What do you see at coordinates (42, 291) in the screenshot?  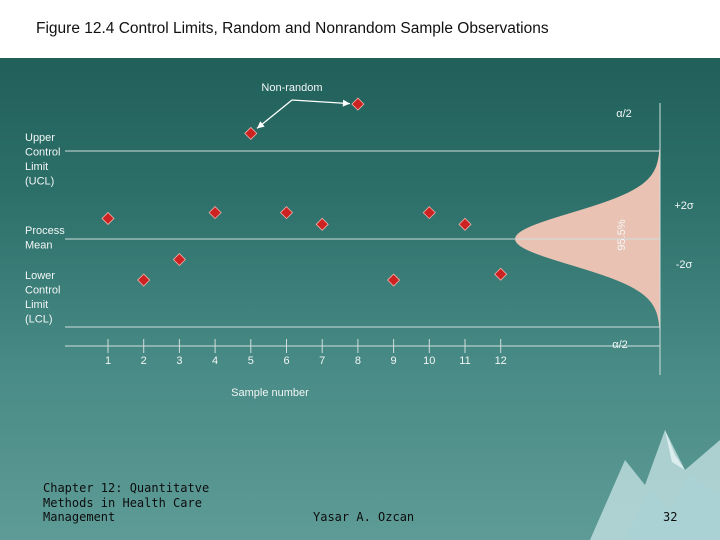 I see `lcl-label-line: Control` at bounding box center [42, 291].